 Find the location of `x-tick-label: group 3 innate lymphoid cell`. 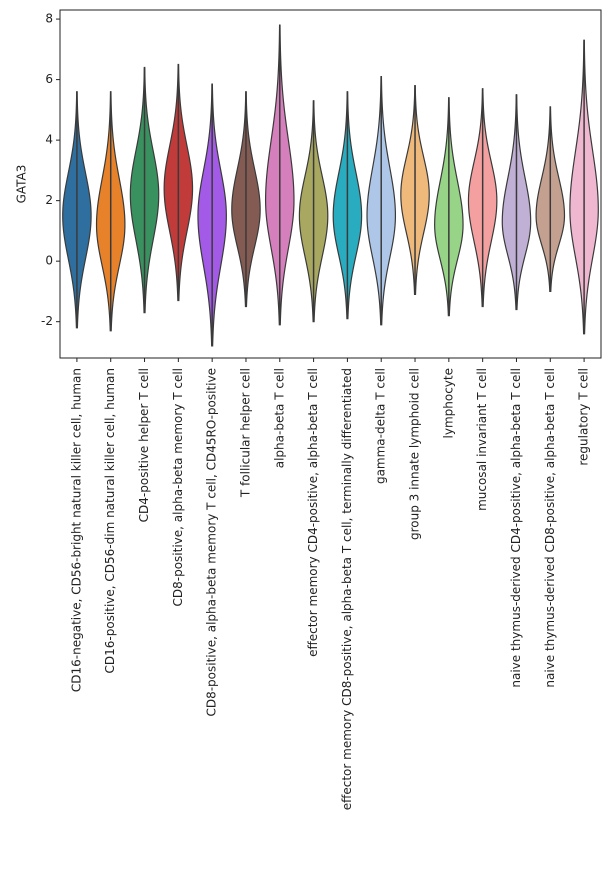

x-tick-label: group 3 innate lymphoid cell is located at coordinates (415, 454).